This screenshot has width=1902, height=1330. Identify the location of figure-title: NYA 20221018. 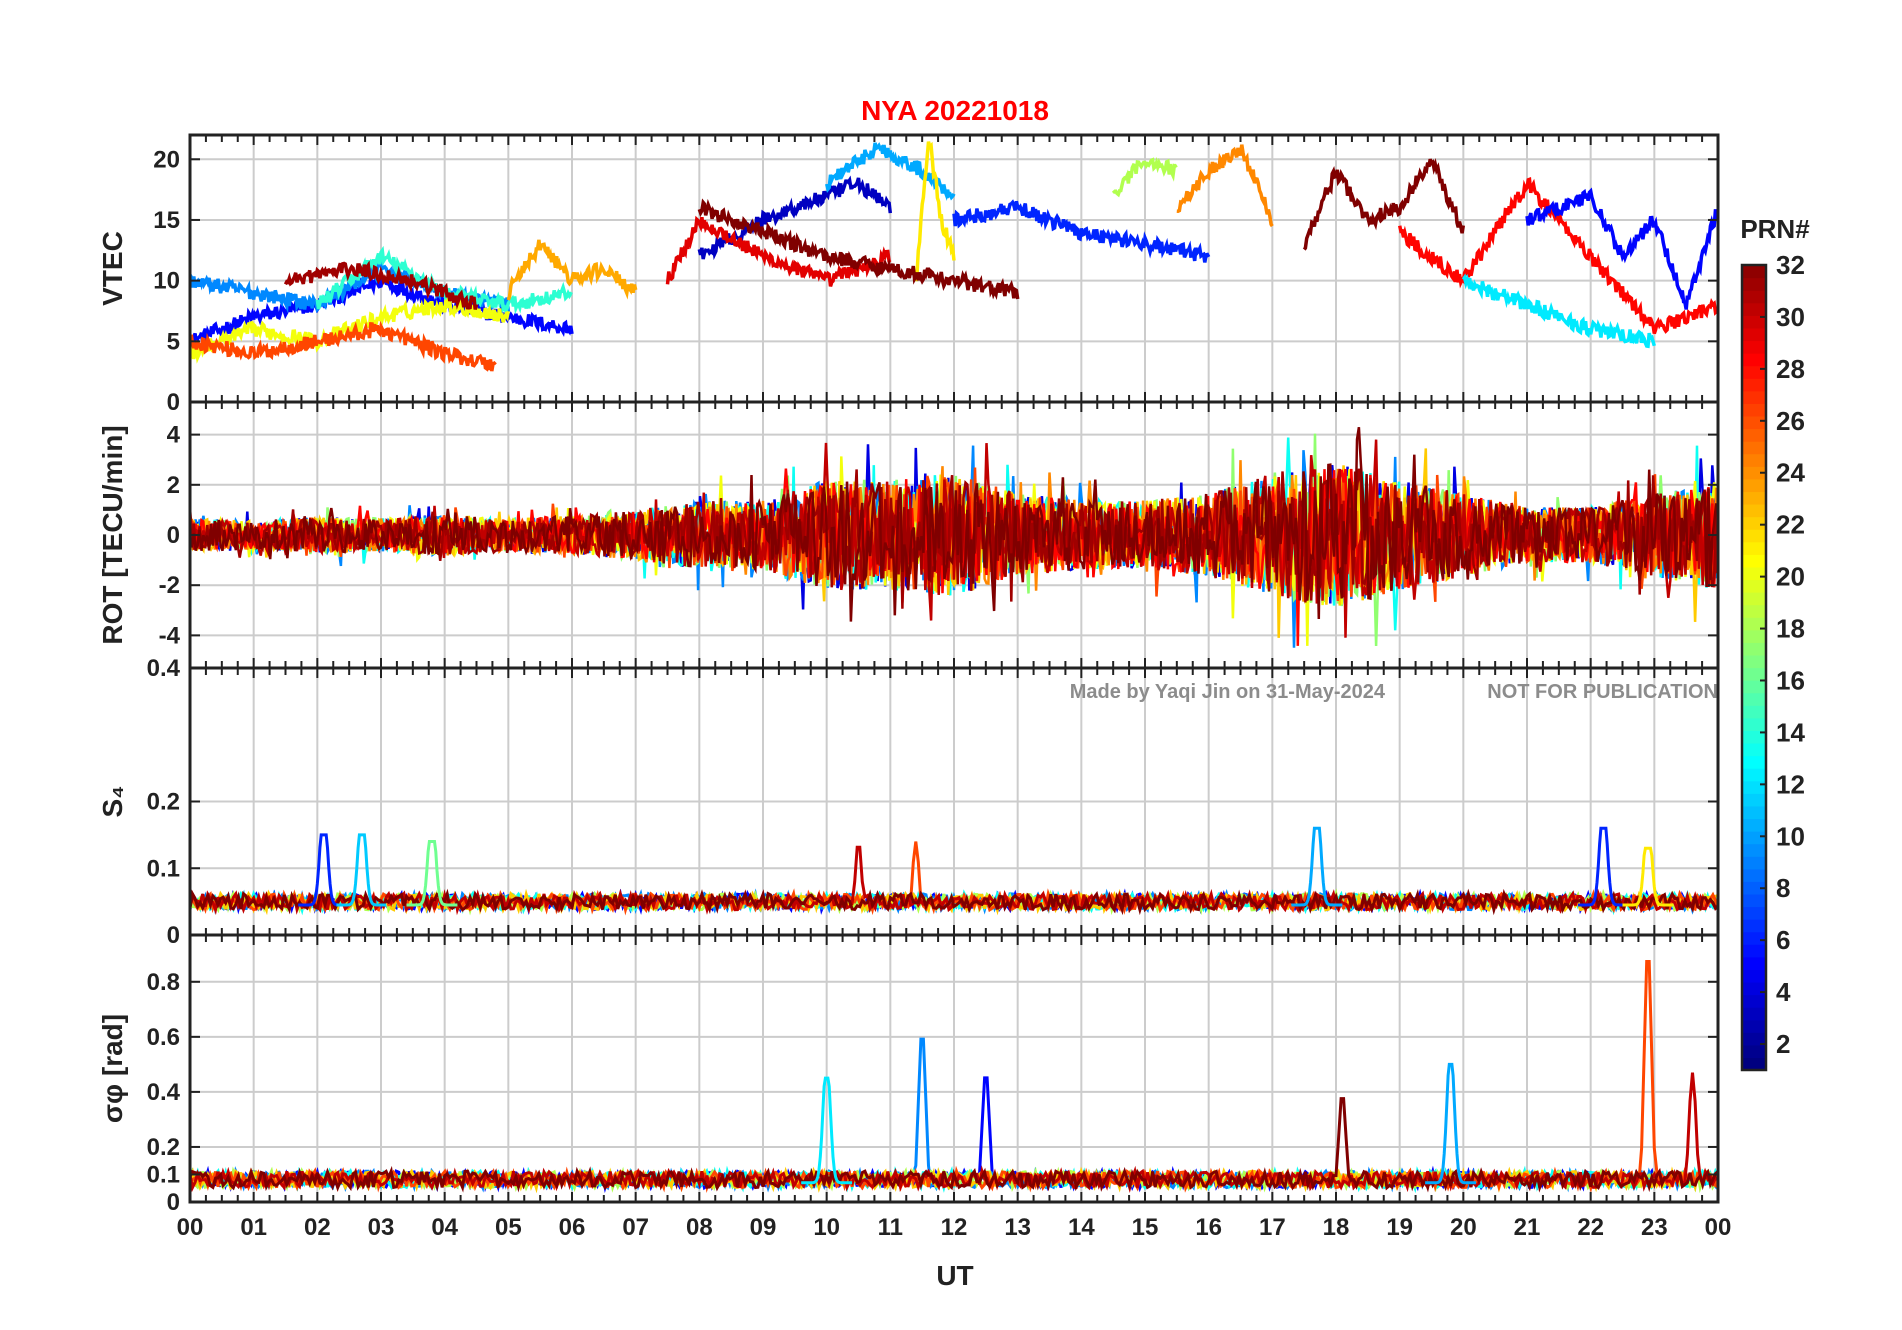
(955, 110).